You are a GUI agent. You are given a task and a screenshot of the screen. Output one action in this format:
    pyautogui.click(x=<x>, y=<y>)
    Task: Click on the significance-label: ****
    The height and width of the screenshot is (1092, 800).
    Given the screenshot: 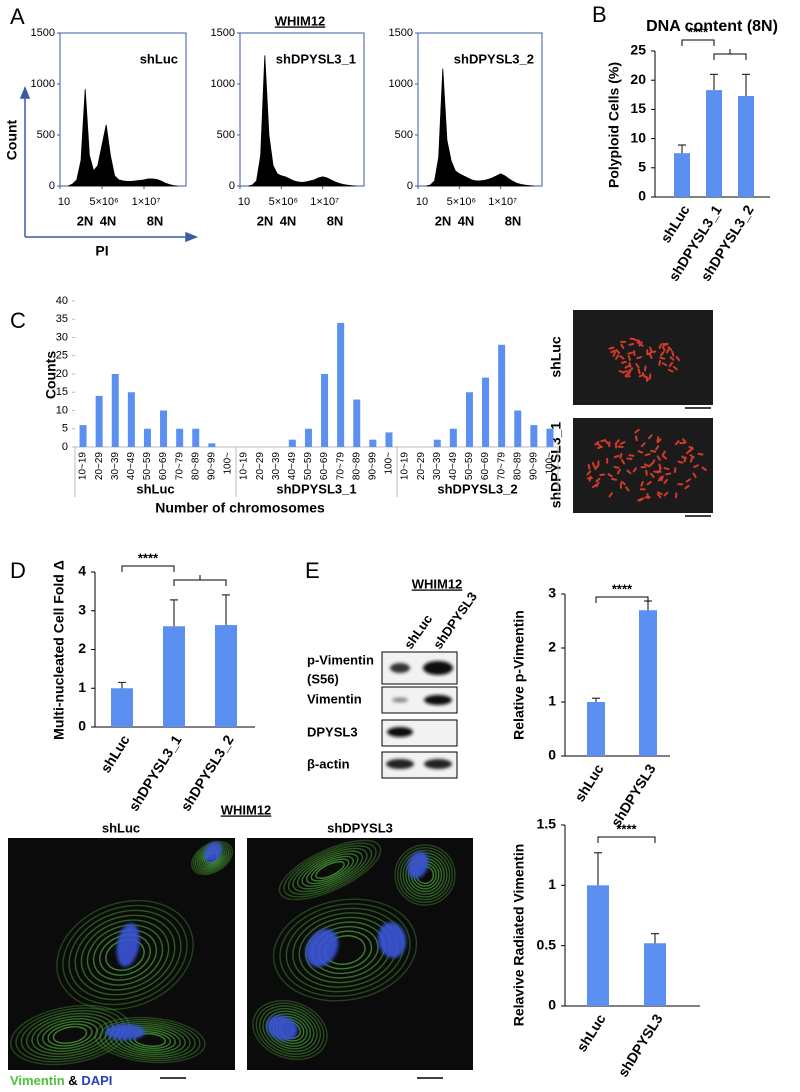 What is the action you would take?
    pyautogui.click(x=622, y=588)
    